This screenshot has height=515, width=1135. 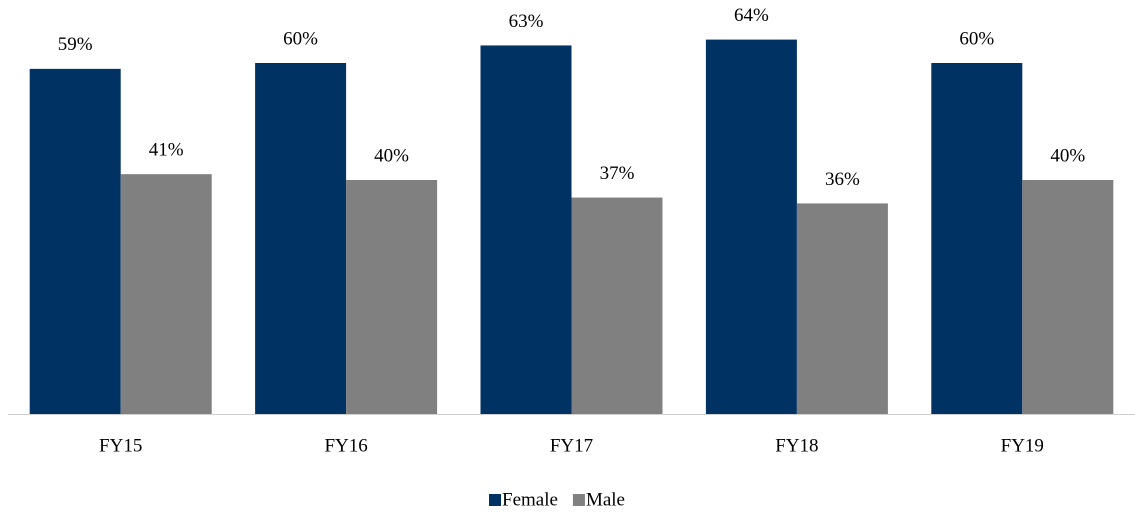 I want to click on x-tick-label: FY15, so click(x=120, y=445).